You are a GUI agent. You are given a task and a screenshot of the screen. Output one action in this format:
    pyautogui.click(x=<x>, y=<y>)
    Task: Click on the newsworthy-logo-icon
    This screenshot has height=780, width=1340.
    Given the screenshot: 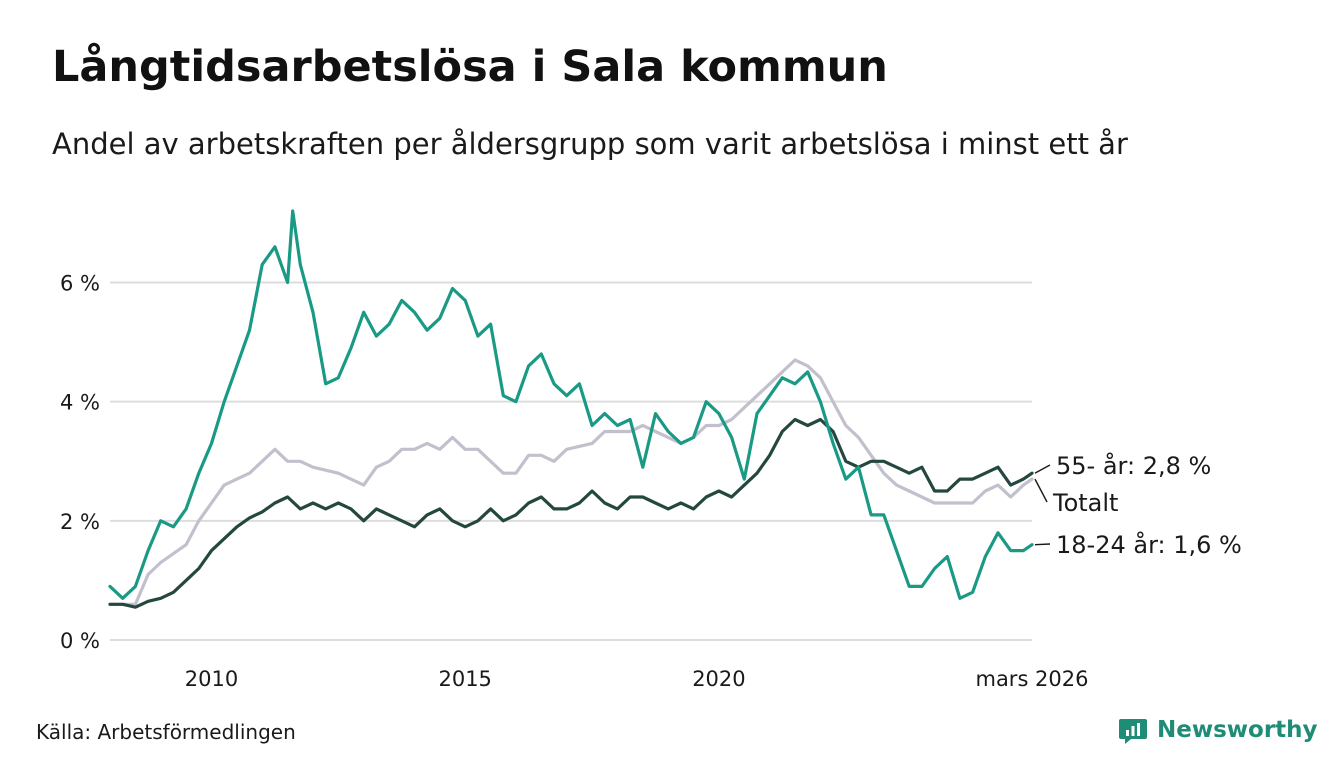 What is the action you would take?
    pyautogui.click(x=1133, y=731)
    